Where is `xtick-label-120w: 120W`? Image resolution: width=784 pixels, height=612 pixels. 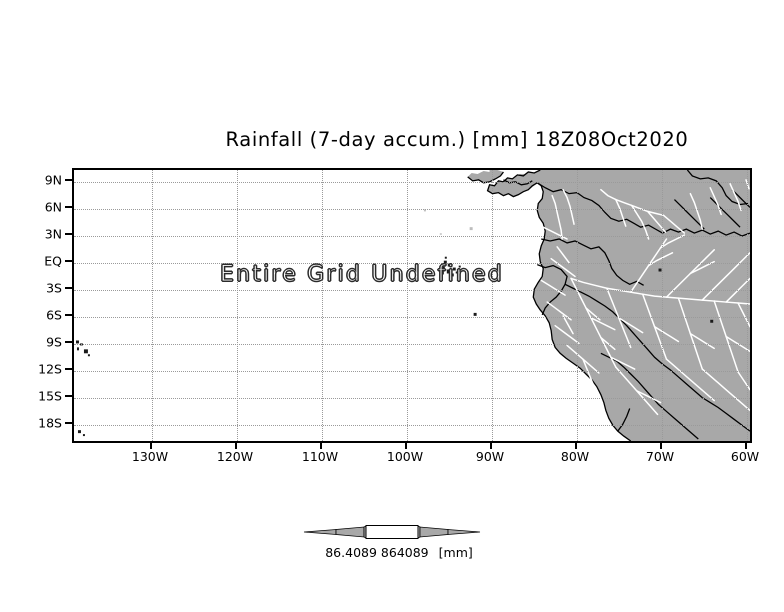 xtick-label-120w: 120W is located at coordinates (235, 456).